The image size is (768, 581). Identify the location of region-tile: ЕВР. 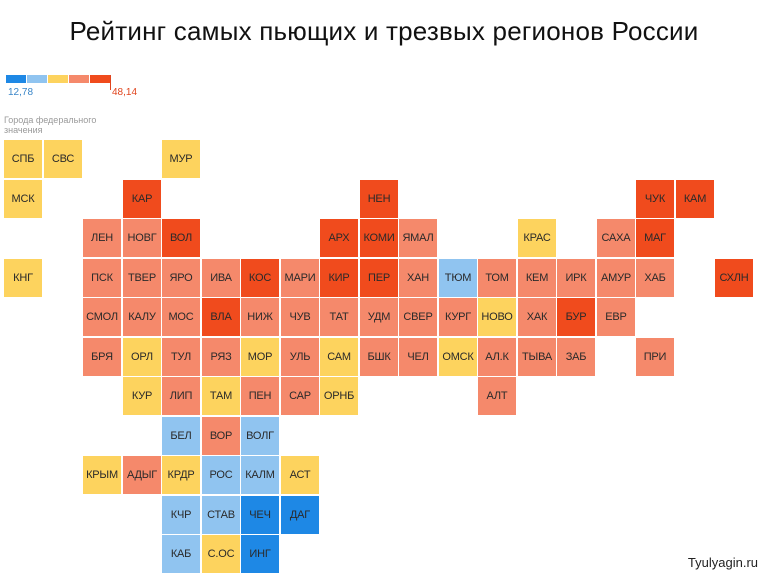
(616, 317).